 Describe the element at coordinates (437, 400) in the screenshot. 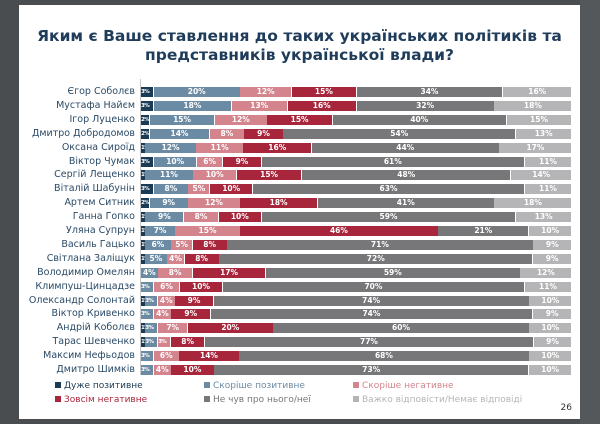

I see `legend-item: Важко відповісти/Немає відповіді` at that location.